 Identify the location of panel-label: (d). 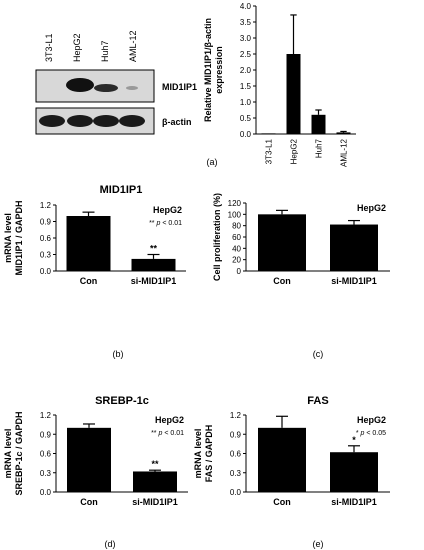
(110, 544).